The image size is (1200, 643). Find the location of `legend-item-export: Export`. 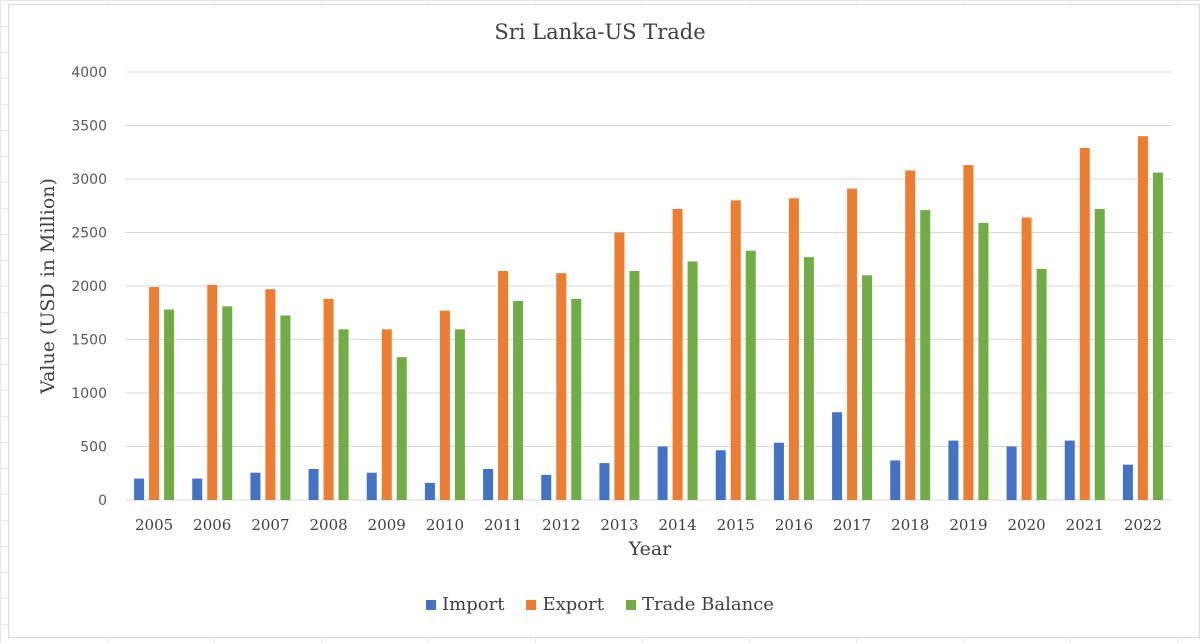

legend-item-export: Export is located at coordinates (565, 604).